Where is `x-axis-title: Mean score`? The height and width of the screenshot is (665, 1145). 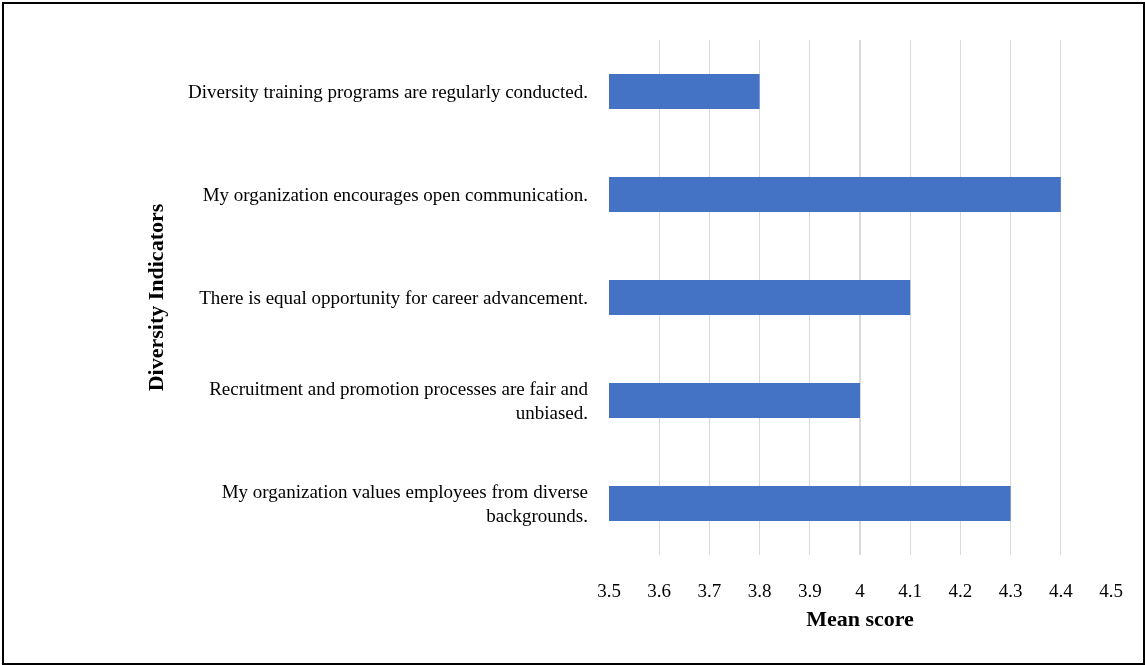
x-axis-title: Mean score is located at coordinates (860, 618).